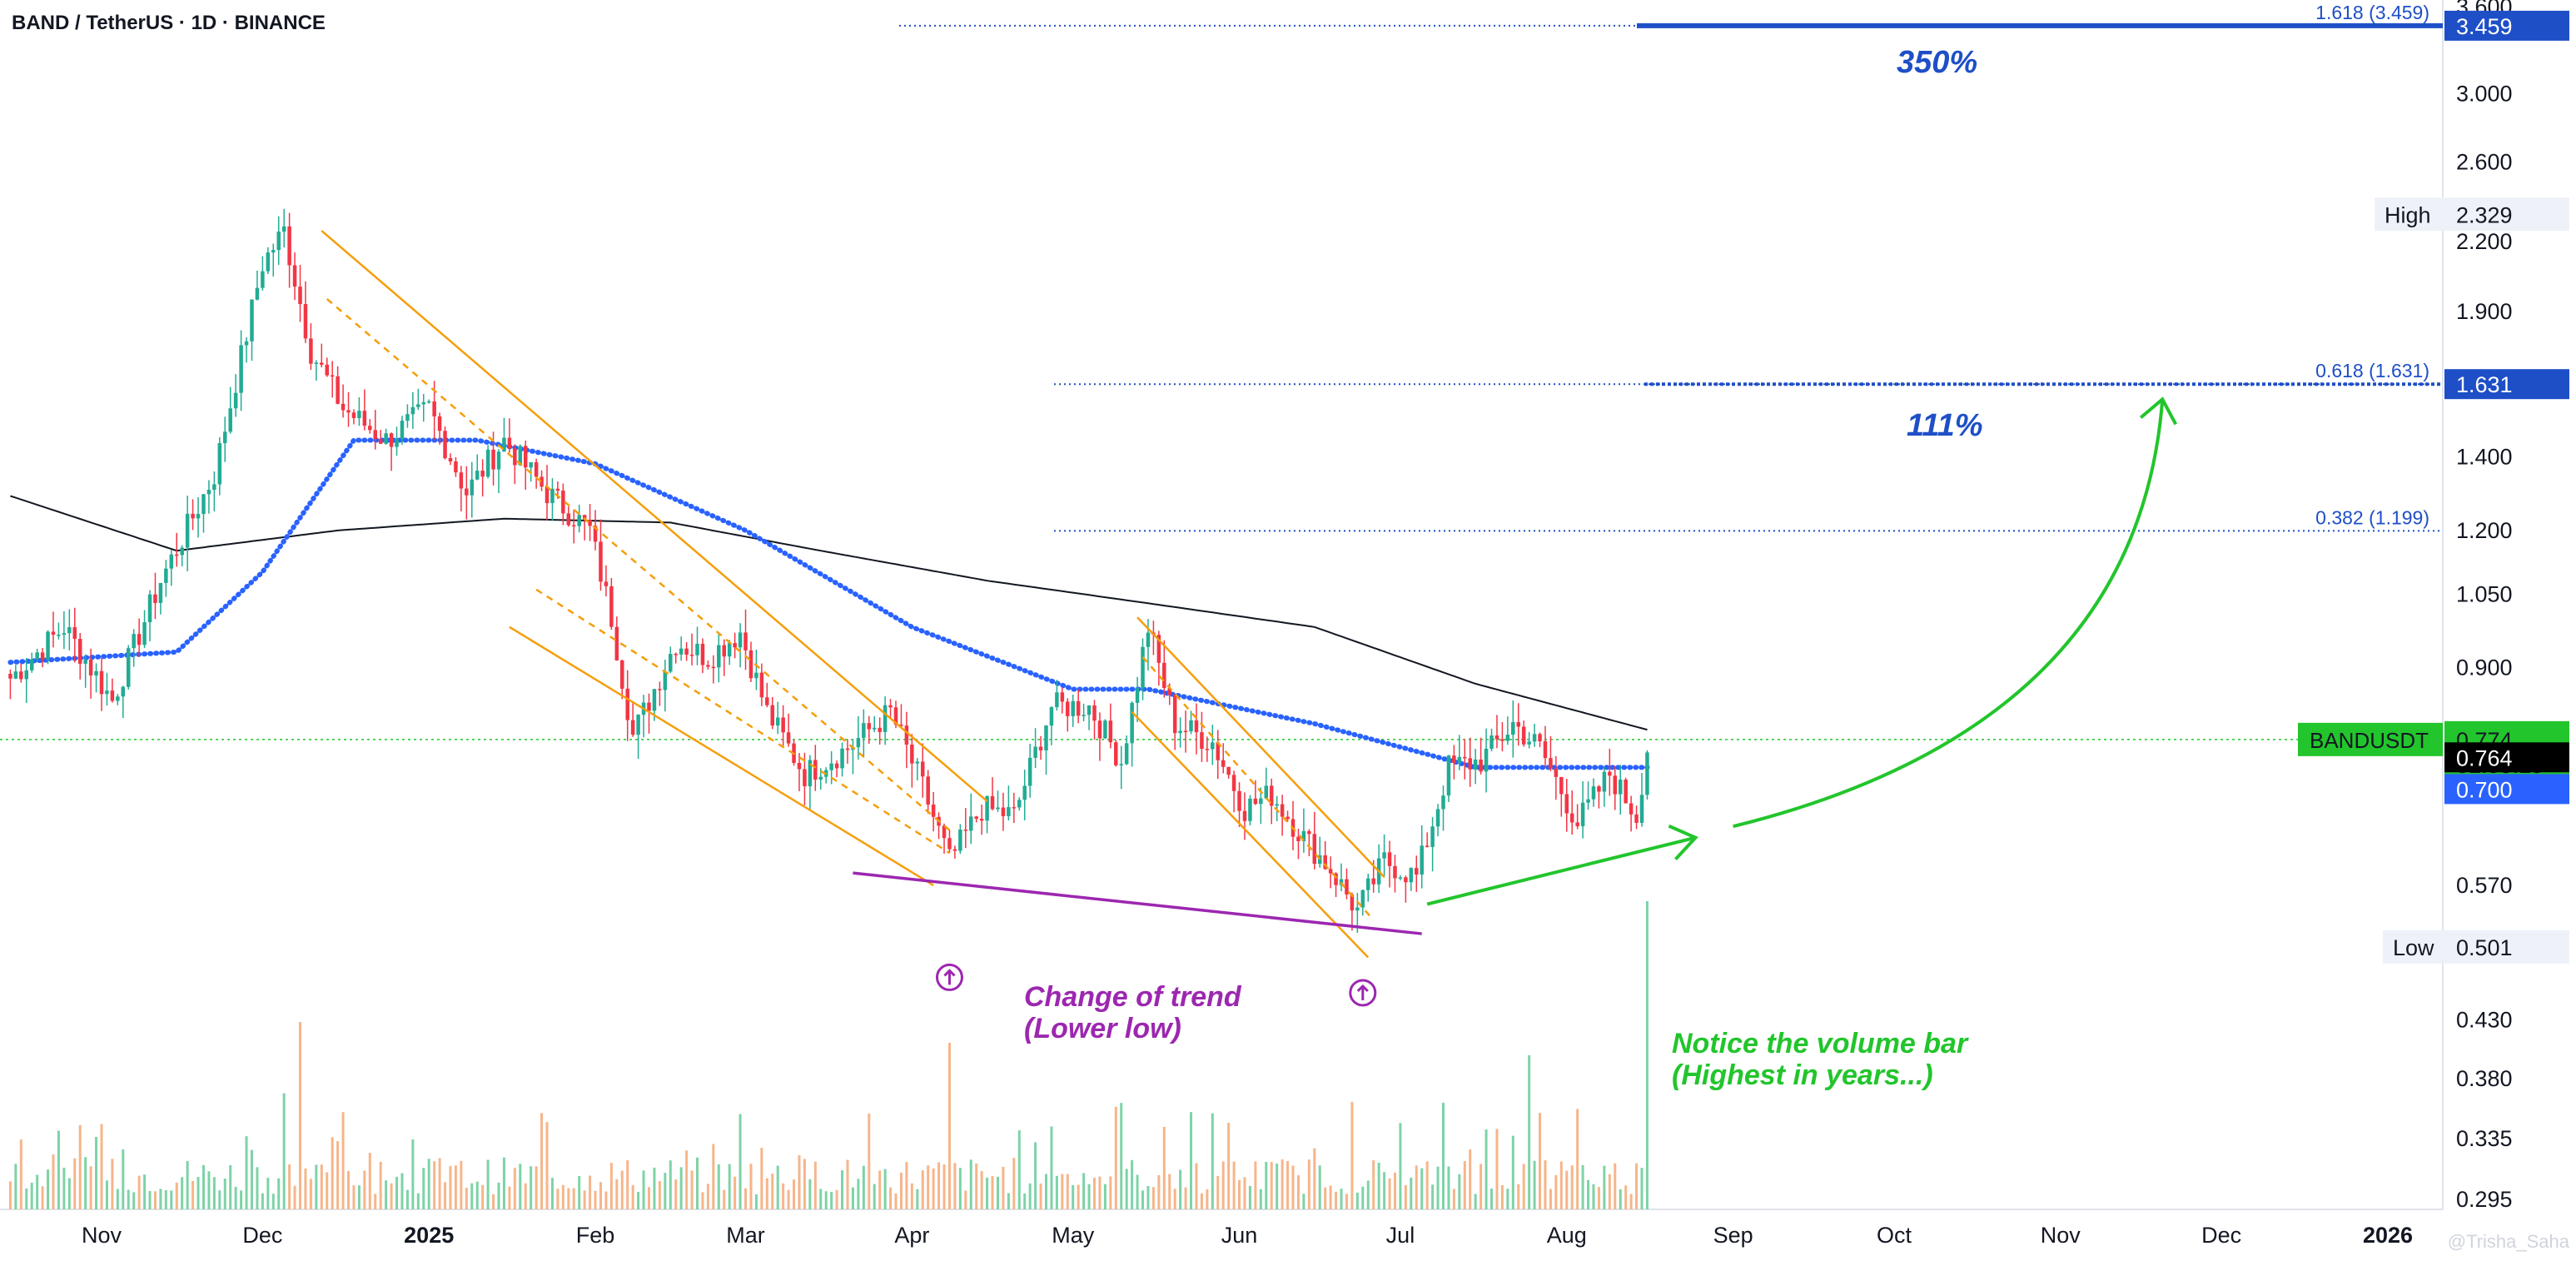 The height and width of the screenshot is (1261, 2576). What do you see at coordinates (2484, 457) in the screenshot?
I see `price-tick-label: 1.400` at bounding box center [2484, 457].